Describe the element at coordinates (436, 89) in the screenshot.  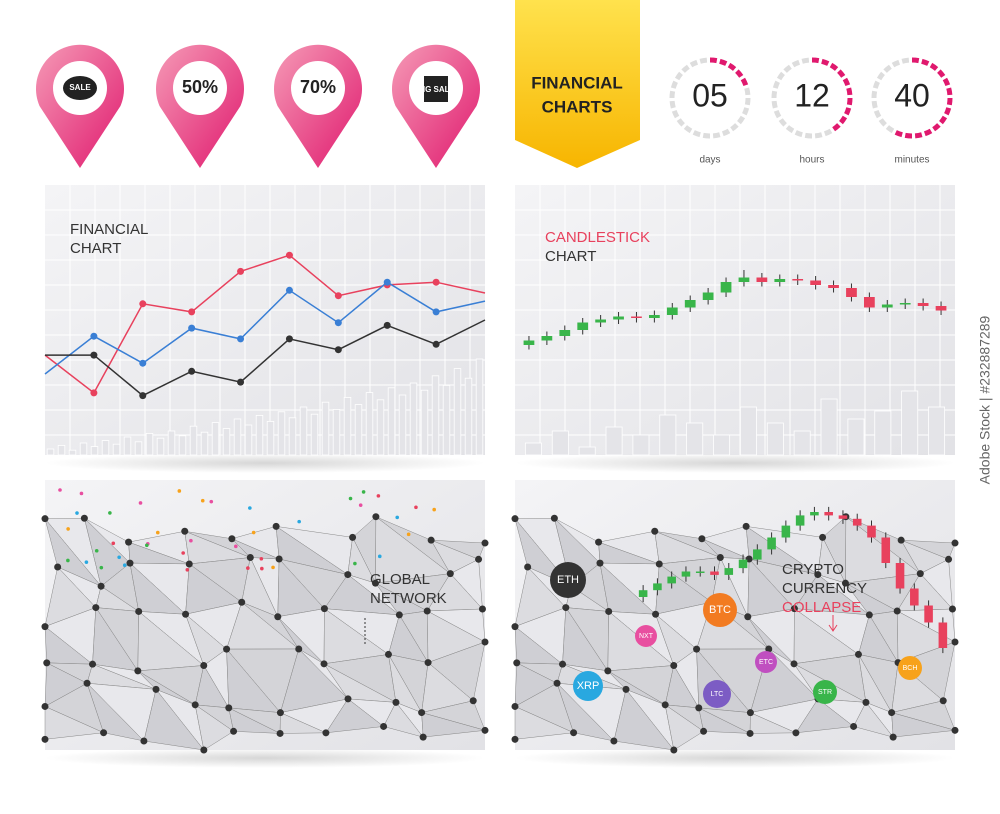
I see `pin-label: BIG SALE` at that location.